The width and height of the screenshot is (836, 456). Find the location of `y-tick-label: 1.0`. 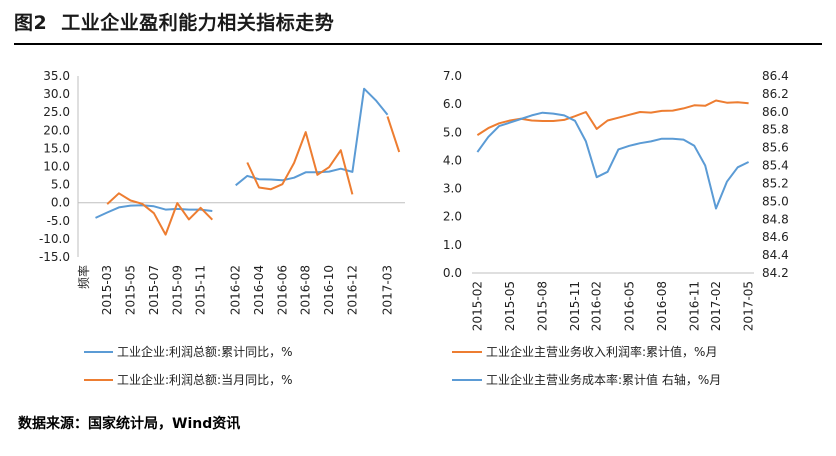

y-tick-label: 1.0 is located at coordinates (452, 245).